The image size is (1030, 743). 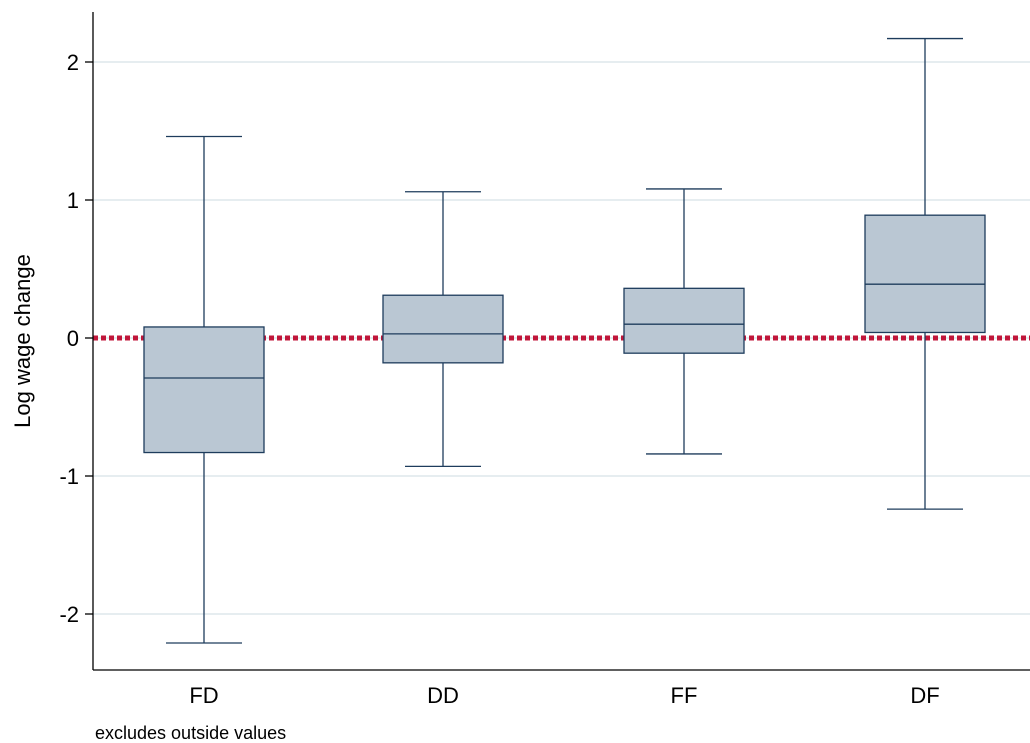 I want to click on box-FF, so click(x=684, y=321).